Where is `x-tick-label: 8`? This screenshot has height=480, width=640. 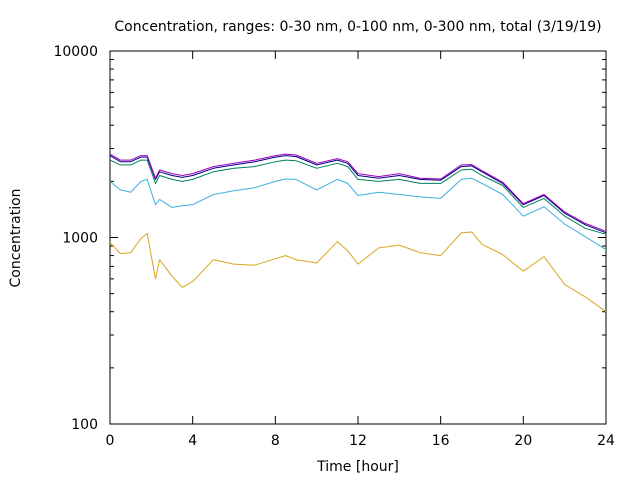
x-tick-label: 8 is located at coordinates (275, 441).